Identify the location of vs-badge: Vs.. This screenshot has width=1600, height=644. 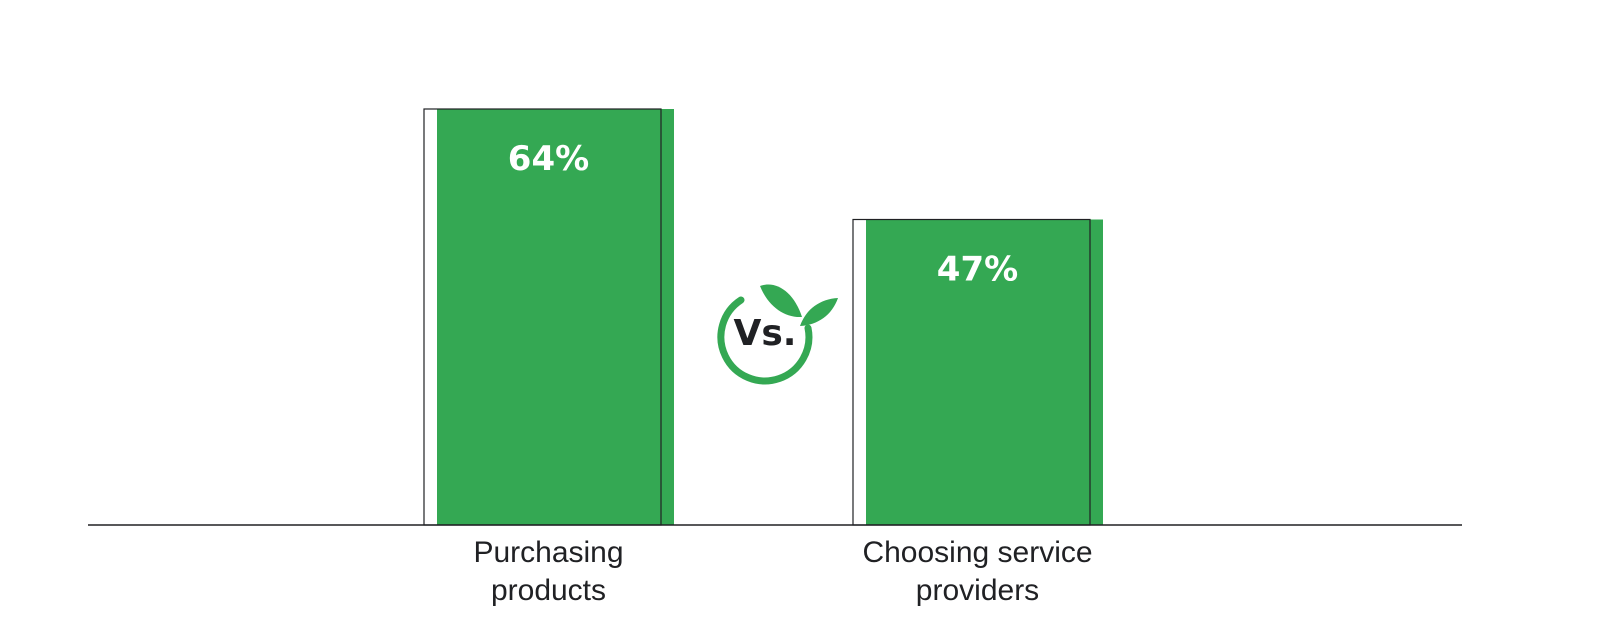
(777, 334).